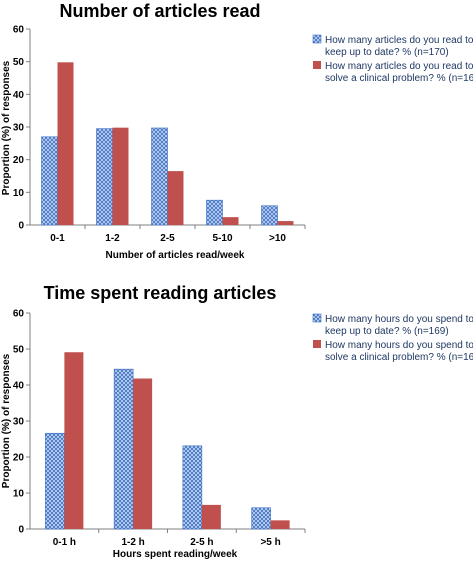 This screenshot has width=473, height=562. I want to click on legend-label-series2: solve a clinical problem? % (n=165), so click(399, 357).